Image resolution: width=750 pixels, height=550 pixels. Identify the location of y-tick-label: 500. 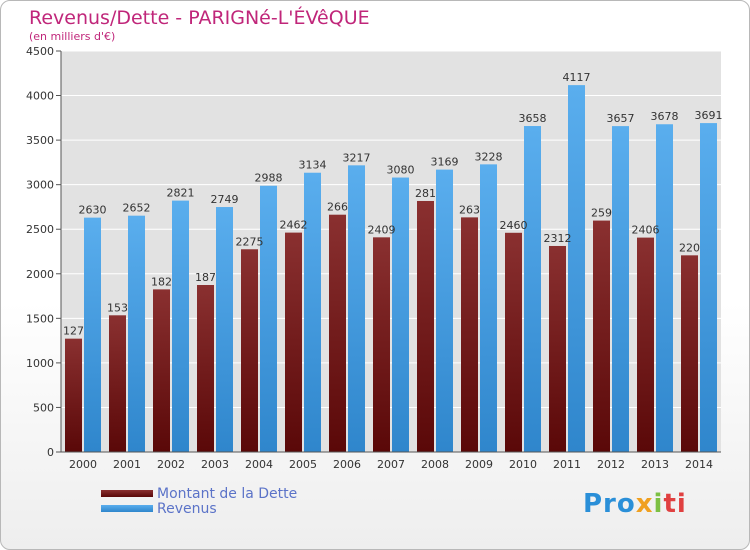
(43, 407).